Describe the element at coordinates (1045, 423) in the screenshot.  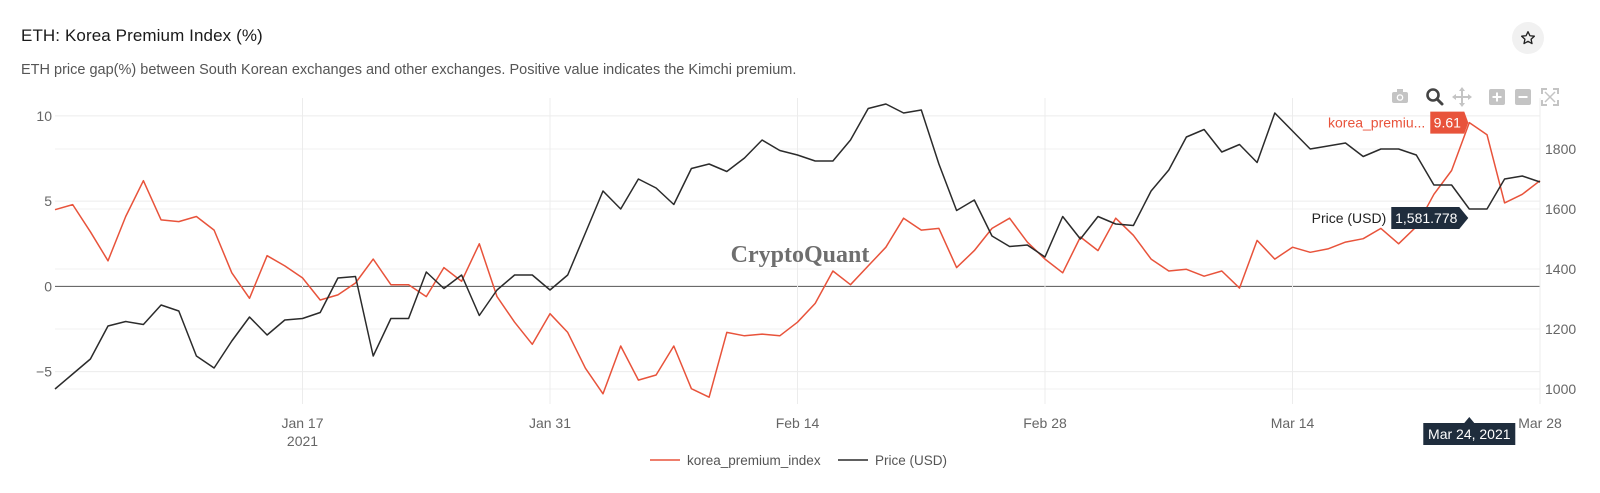
I see `x-tick-label: Feb 28` at that location.